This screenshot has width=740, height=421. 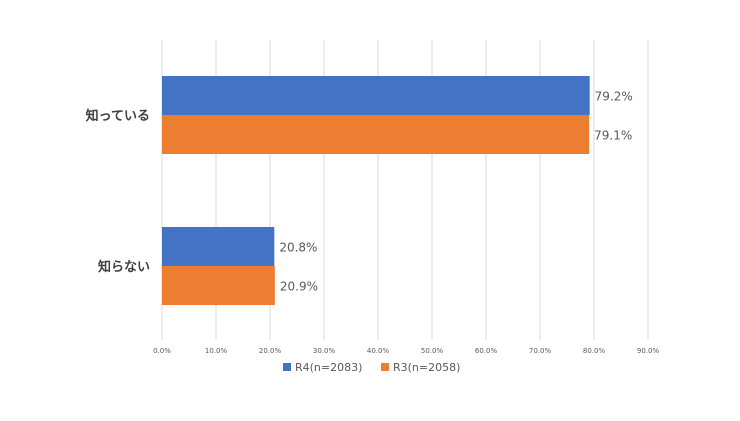 I want to click on x-tick-label: 0.0%, so click(x=162, y=351).